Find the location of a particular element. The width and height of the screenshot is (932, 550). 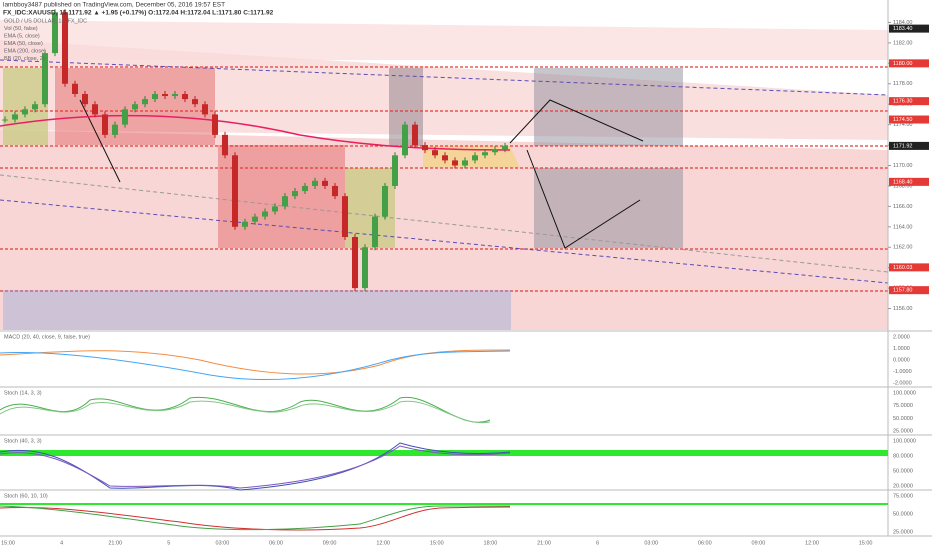

pane-axis-label: 25.0000 is located at coordinates (903, 431).